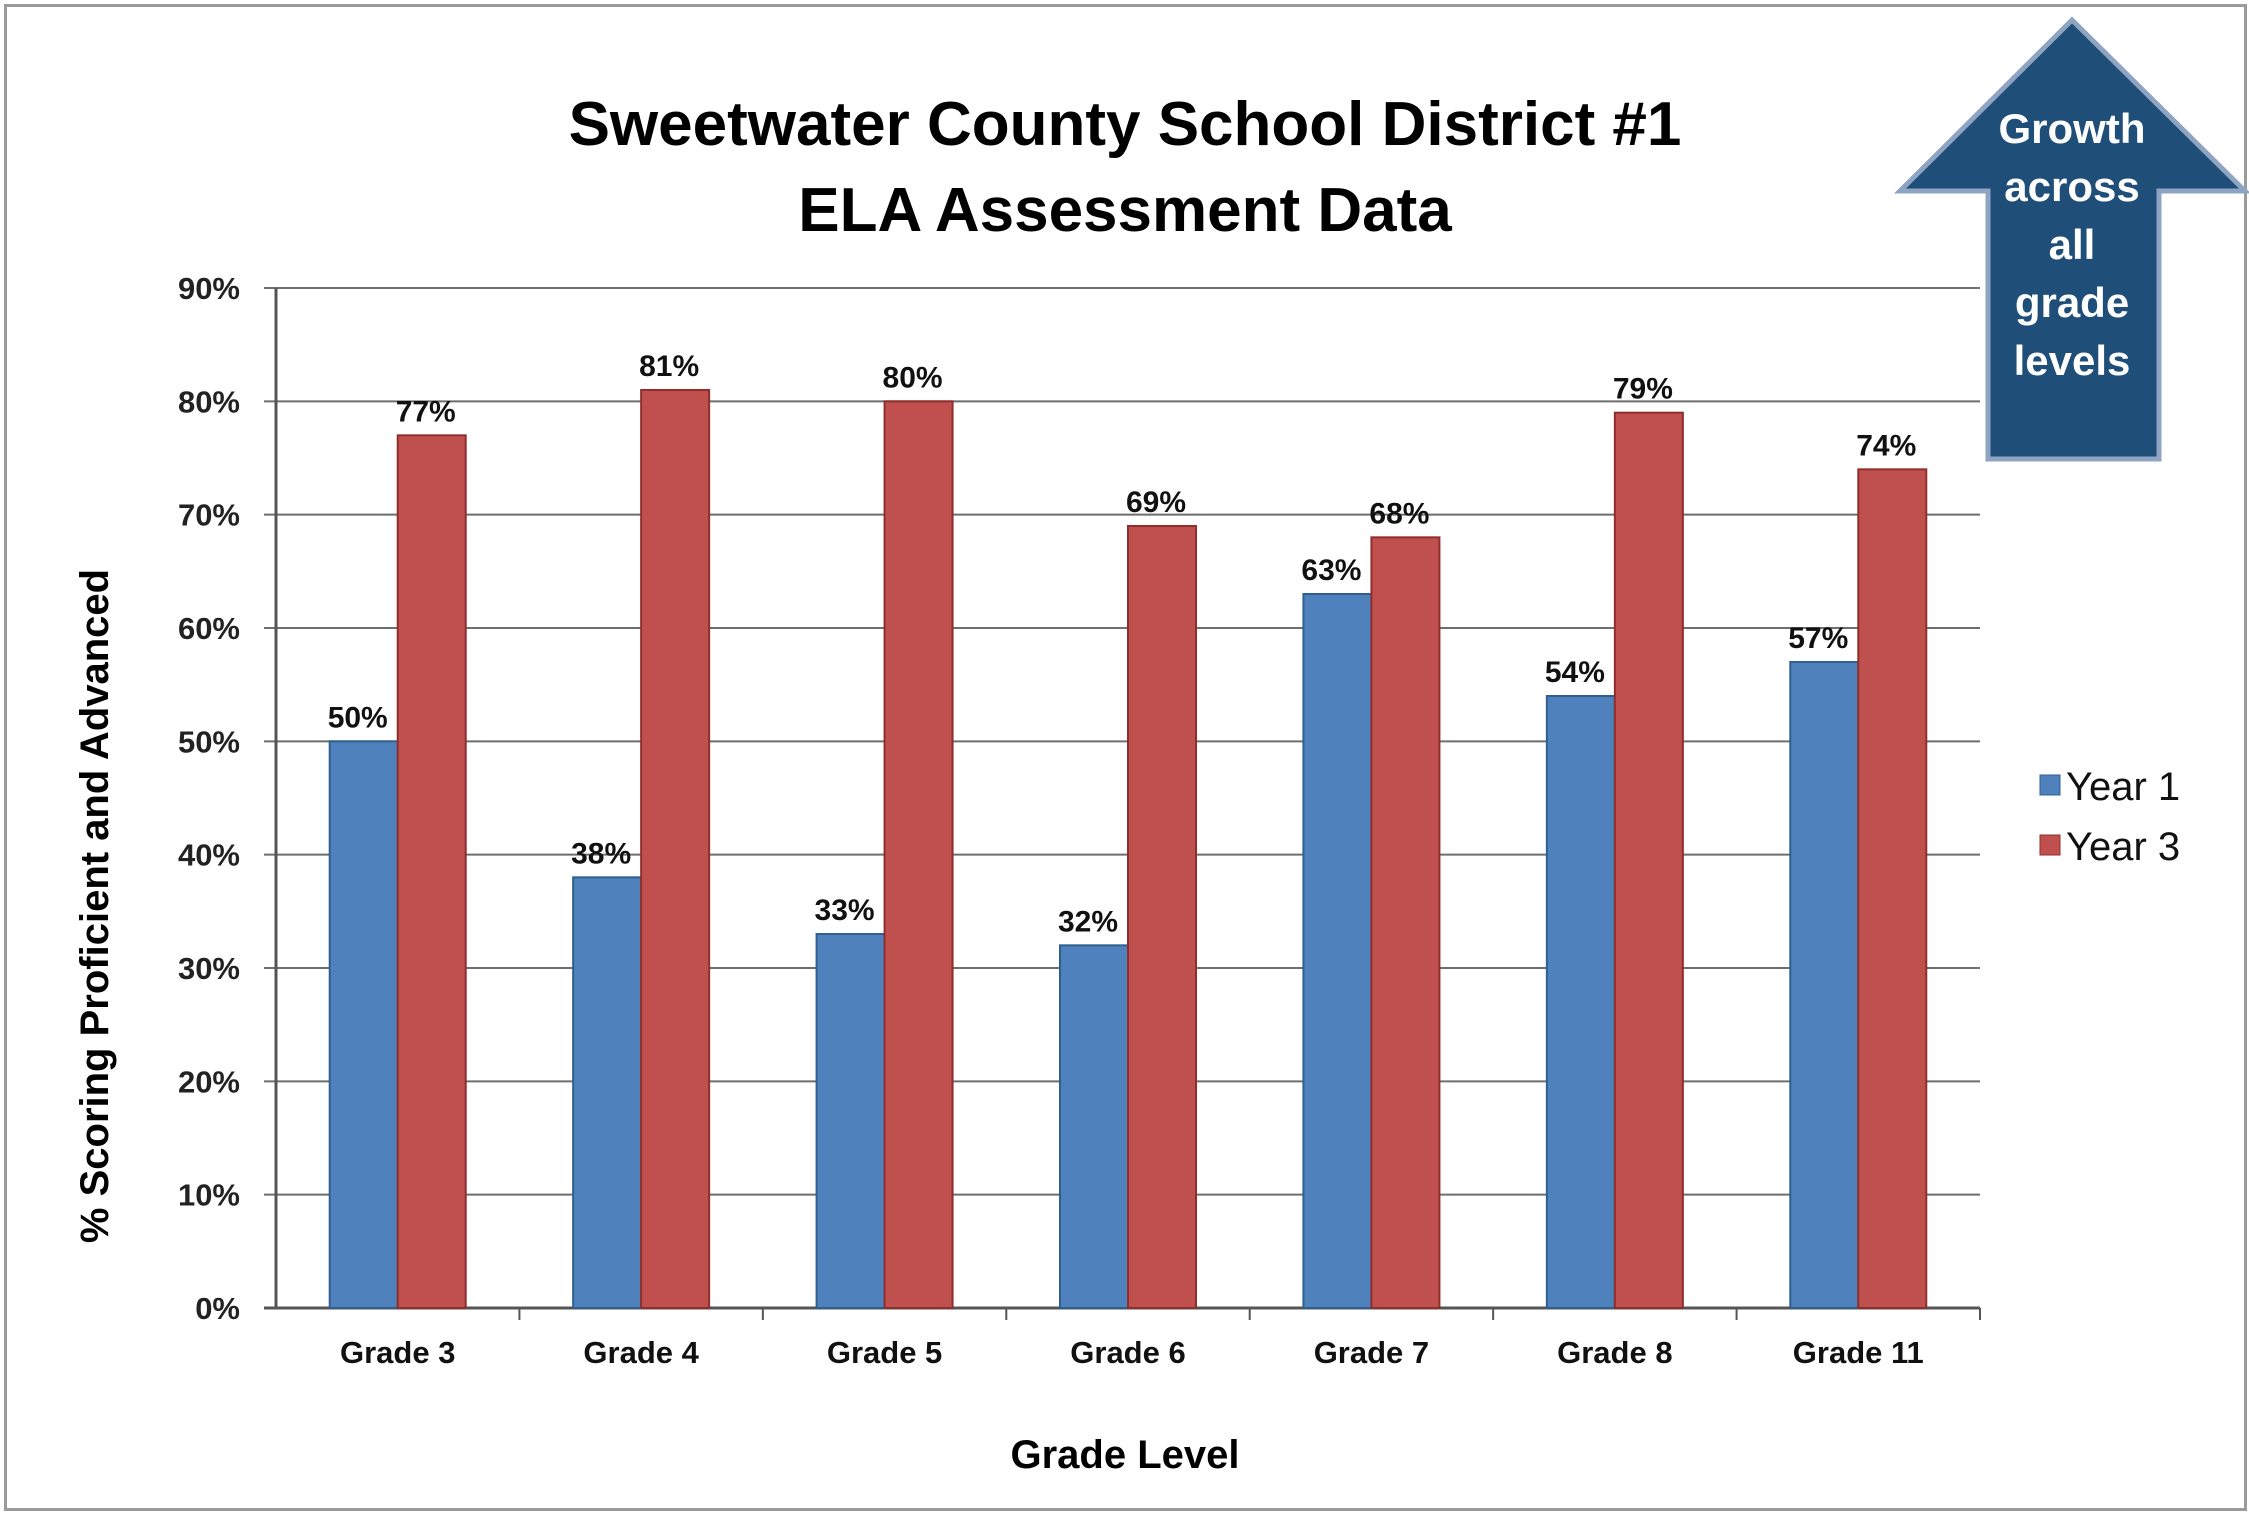 This screenshot has width=2249, height=1513. Describe the element at coordinates (2071, 186) in the screenshot. I see `callout-line-2: across` at that location.